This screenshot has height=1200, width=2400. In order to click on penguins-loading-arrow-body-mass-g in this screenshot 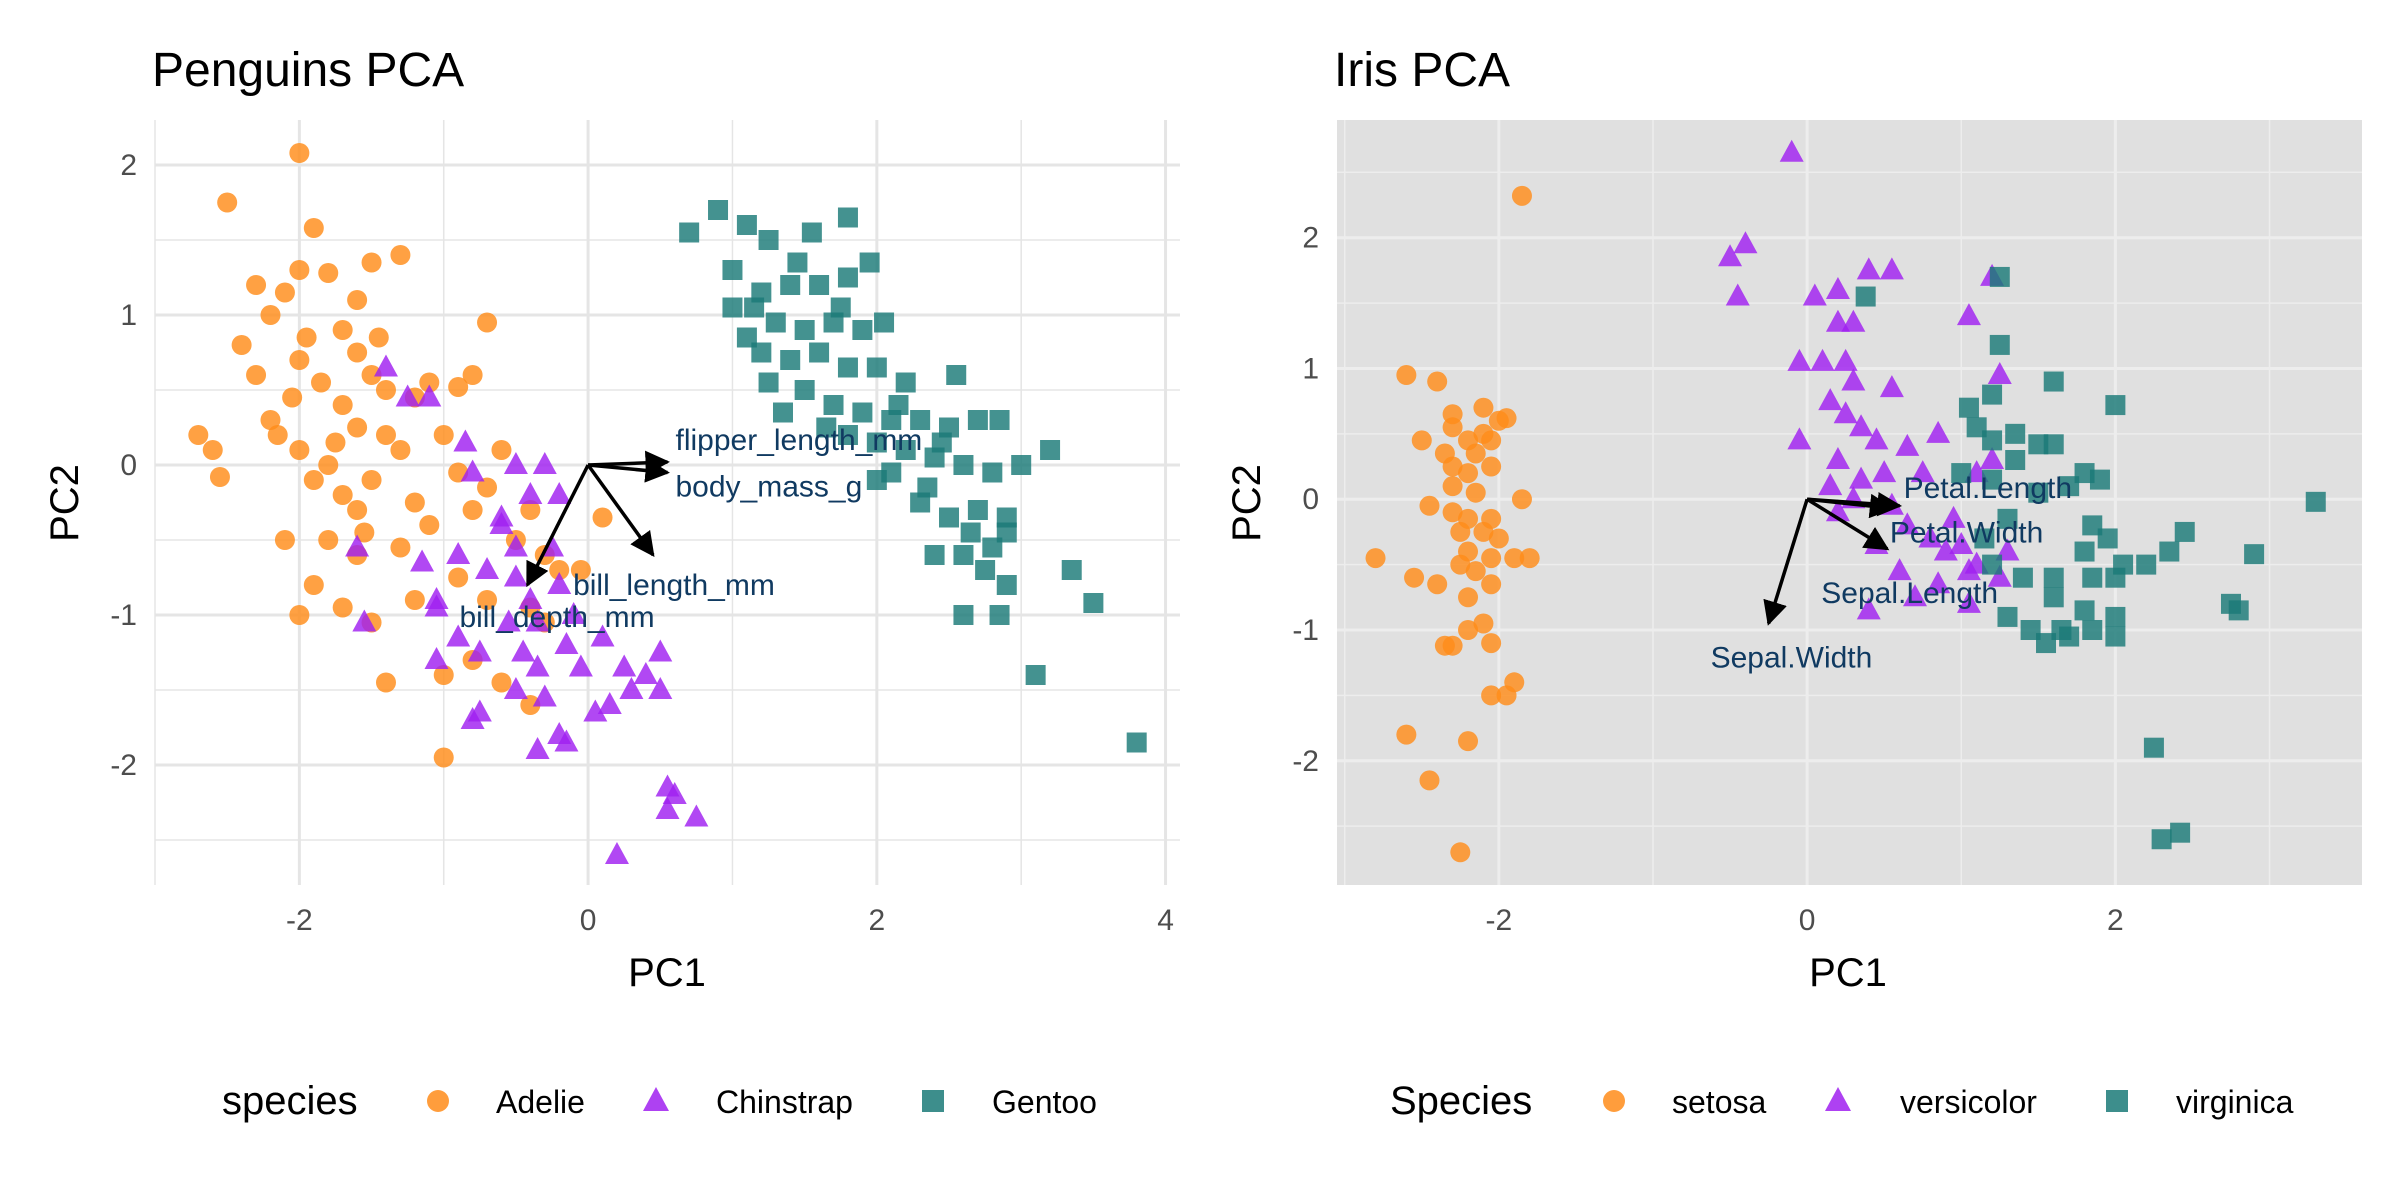, I will do `click(628, 470)`.